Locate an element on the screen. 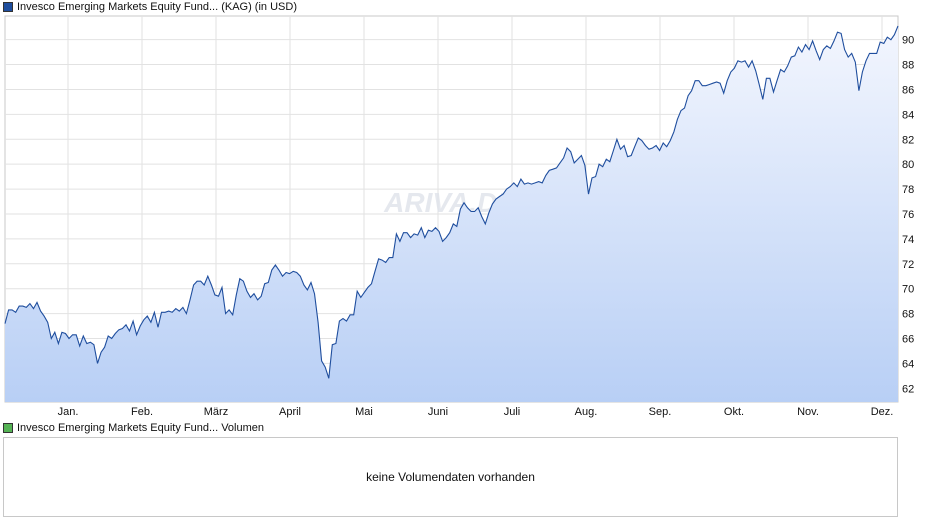 This screenshot has width=940, height=526. y-tick-label: 84 is located at coordinates (908, 115).